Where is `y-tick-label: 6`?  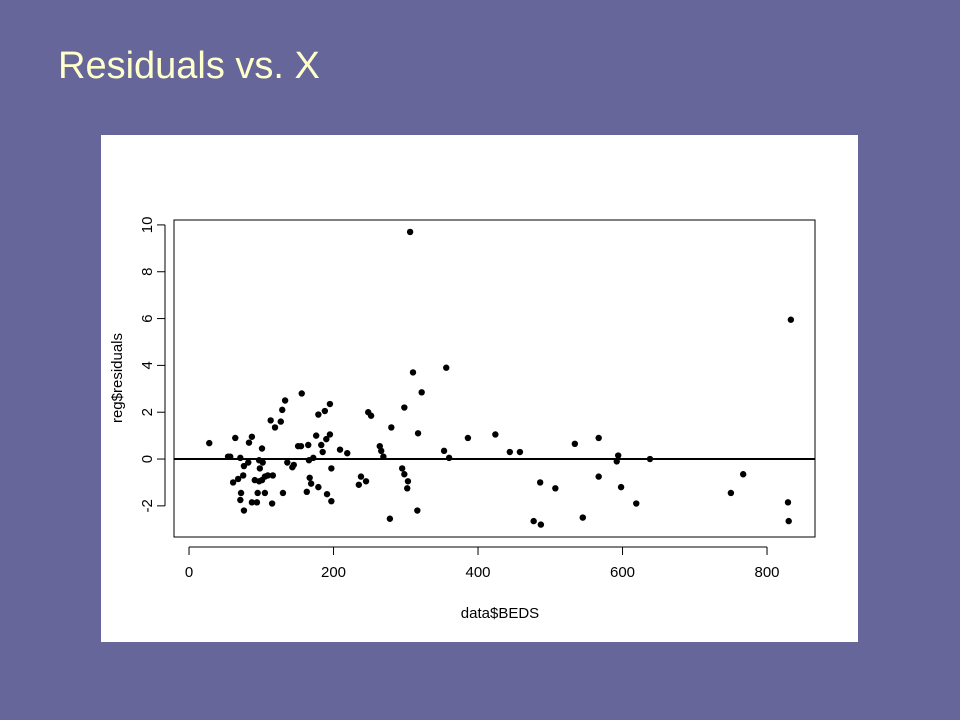
y-tick-label: 6 is located at coordinates (147, 318).